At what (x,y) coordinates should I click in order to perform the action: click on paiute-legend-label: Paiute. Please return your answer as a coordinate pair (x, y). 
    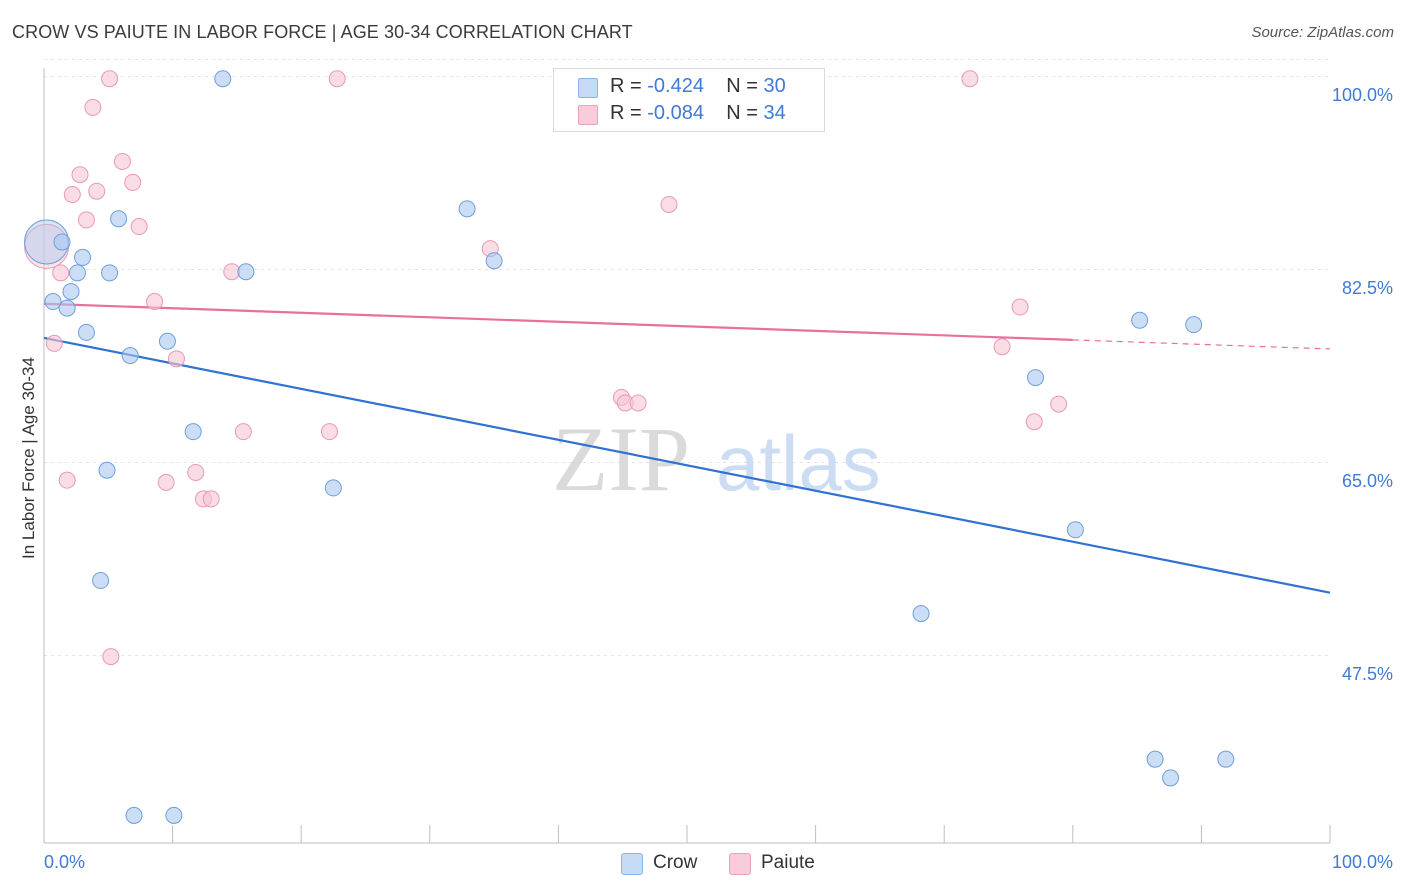
    Looking at the image, I should click on (788, 862).